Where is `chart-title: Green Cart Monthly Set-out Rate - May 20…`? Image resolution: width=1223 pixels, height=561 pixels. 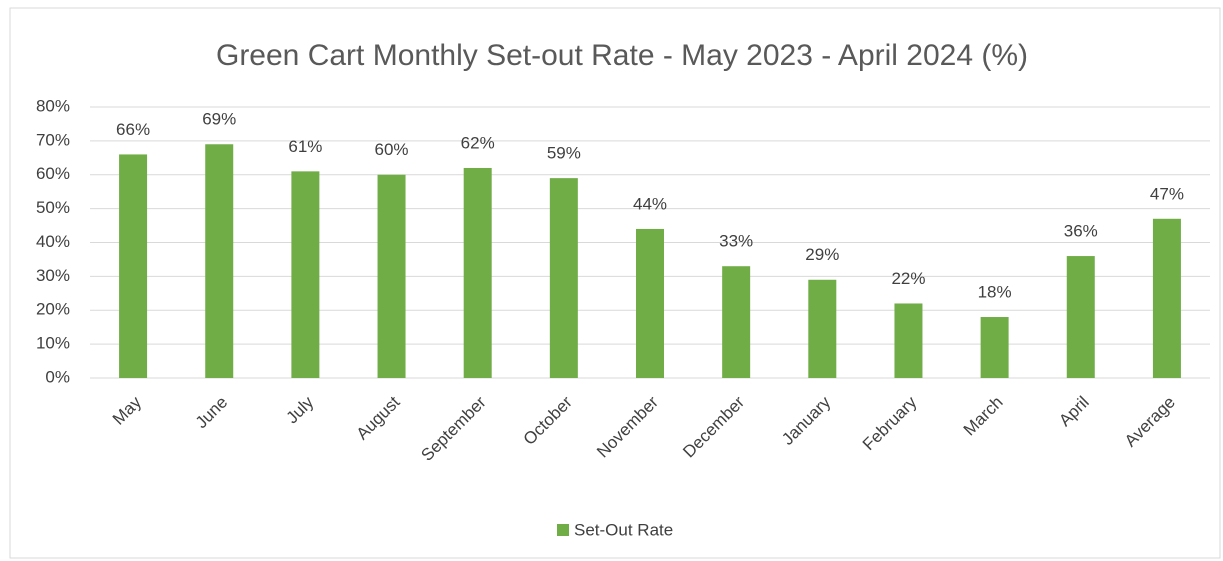
chart-title: Green Cart Monthly Set-out Rate - May 20… is located at coordinates (622, 55).